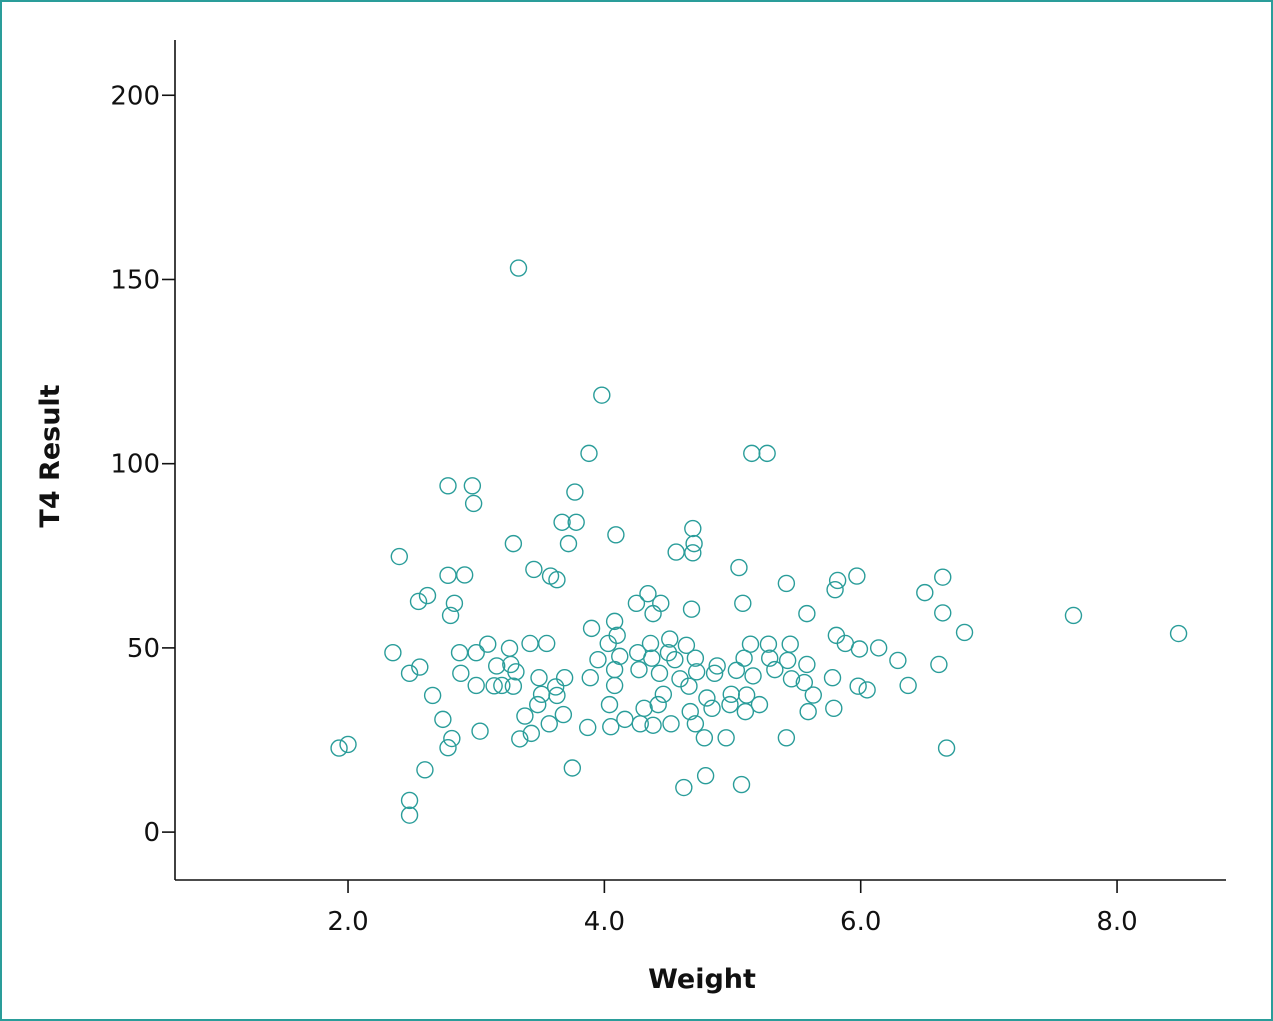 The width and height of the screenshot is (1273, 1021). Describe the element at coordinates (860, 922) in the screenshot. I see `x-tick-label: 6.0` at that location.